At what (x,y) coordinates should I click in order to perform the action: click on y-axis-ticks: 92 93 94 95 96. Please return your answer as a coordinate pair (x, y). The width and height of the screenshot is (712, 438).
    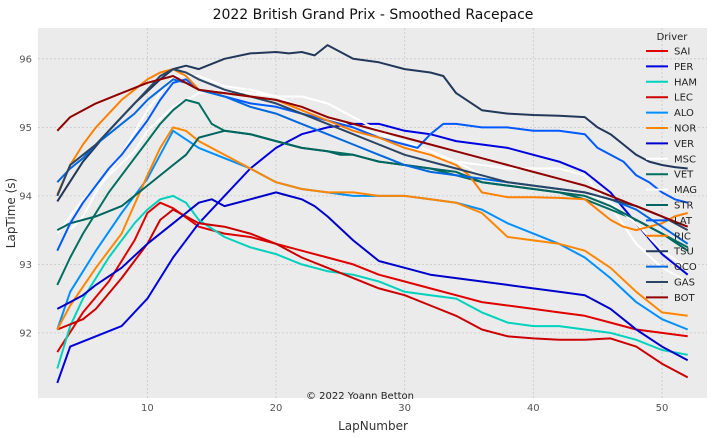
    Looking at the image, I should click on (25, 196).